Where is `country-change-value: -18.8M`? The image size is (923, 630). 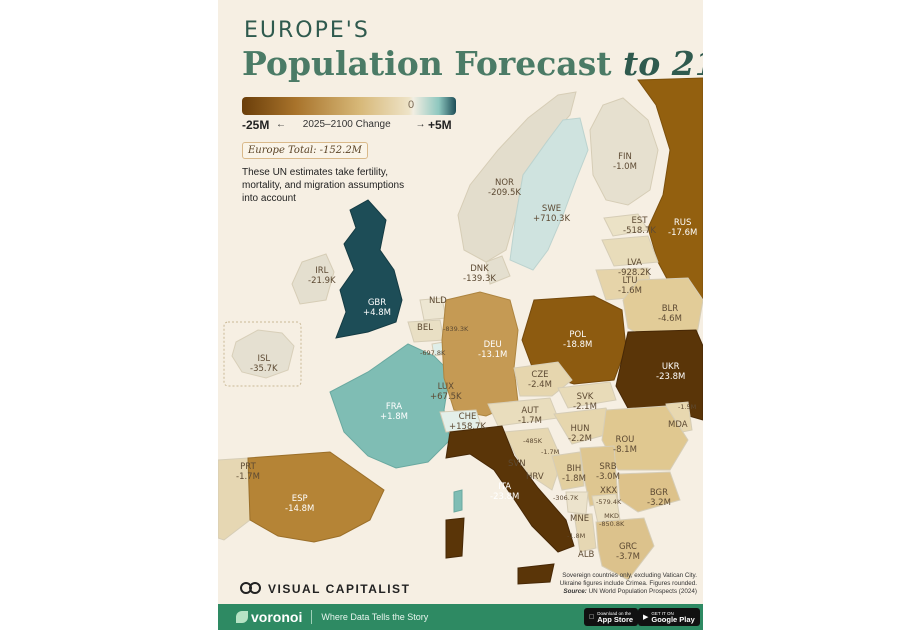 country-change-value: -18.8M is located at coordinates (578, 345).